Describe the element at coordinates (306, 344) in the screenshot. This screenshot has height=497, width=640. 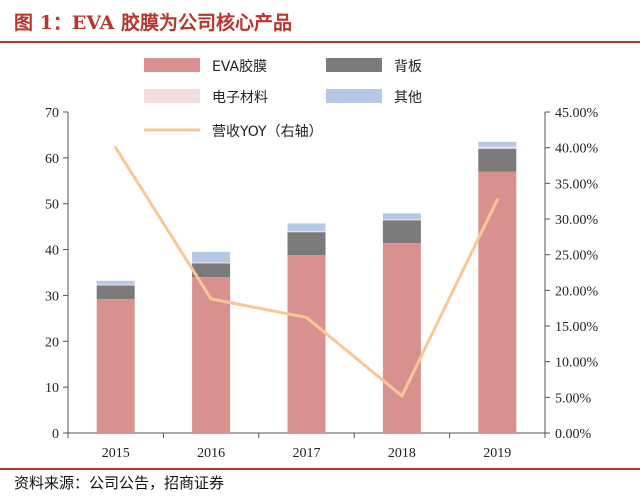
I see `bar-eva-2017` at that location.